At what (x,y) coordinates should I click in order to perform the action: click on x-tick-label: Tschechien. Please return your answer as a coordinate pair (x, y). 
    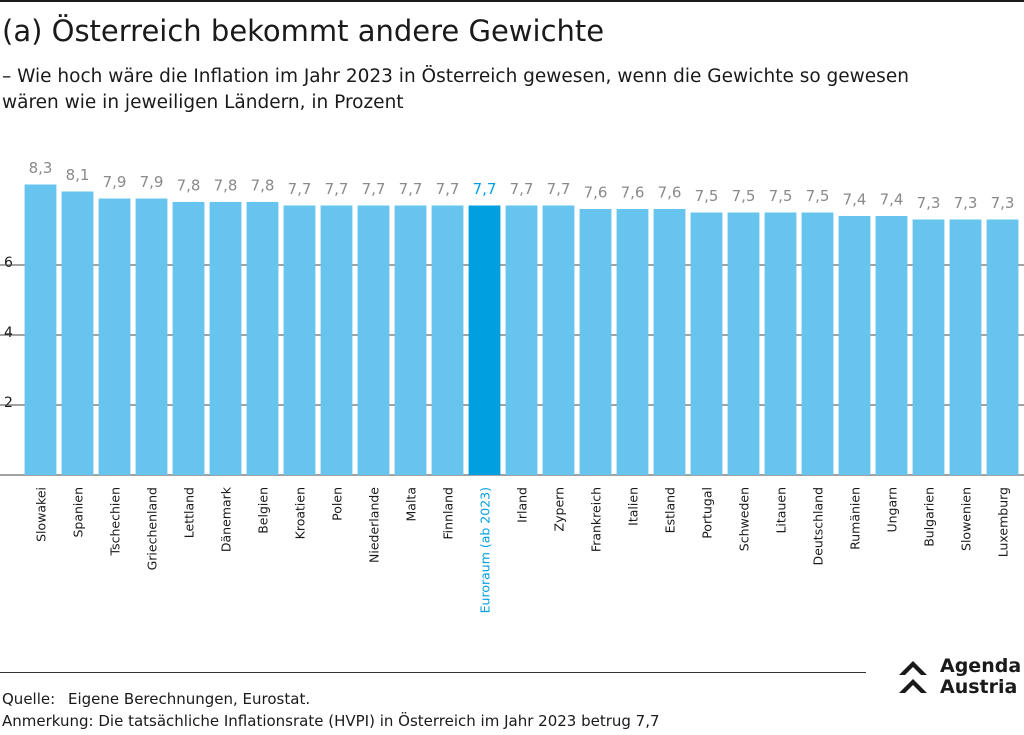
    Looking at the image, I should click on (115, 521).